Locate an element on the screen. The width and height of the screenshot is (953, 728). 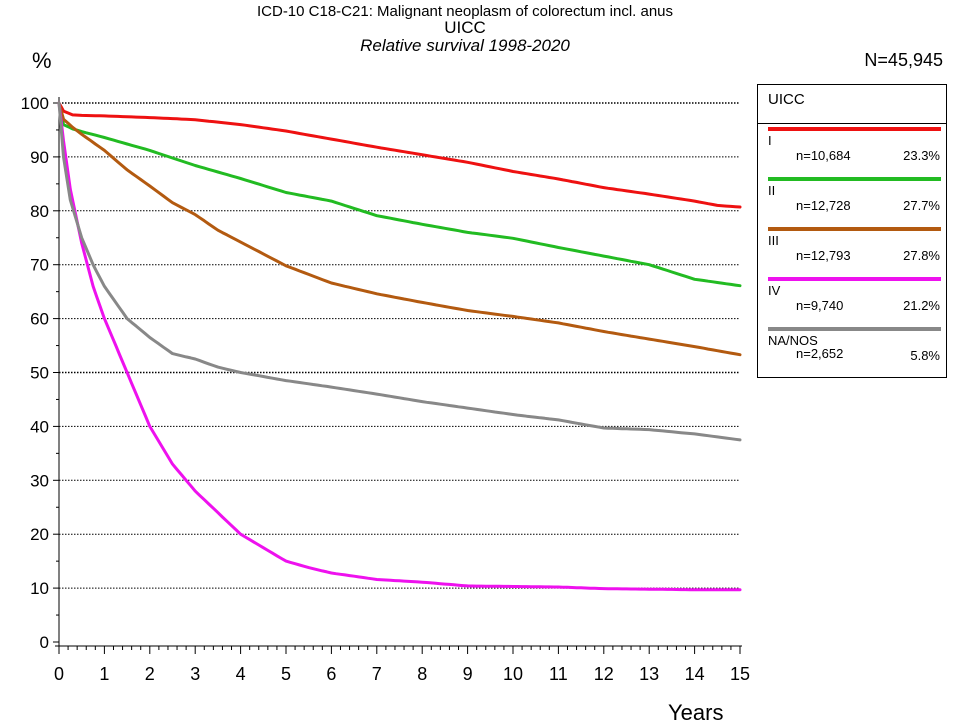
legend-item-iv: IV n=9,740 21.2% is located at coordinates (852, 302).